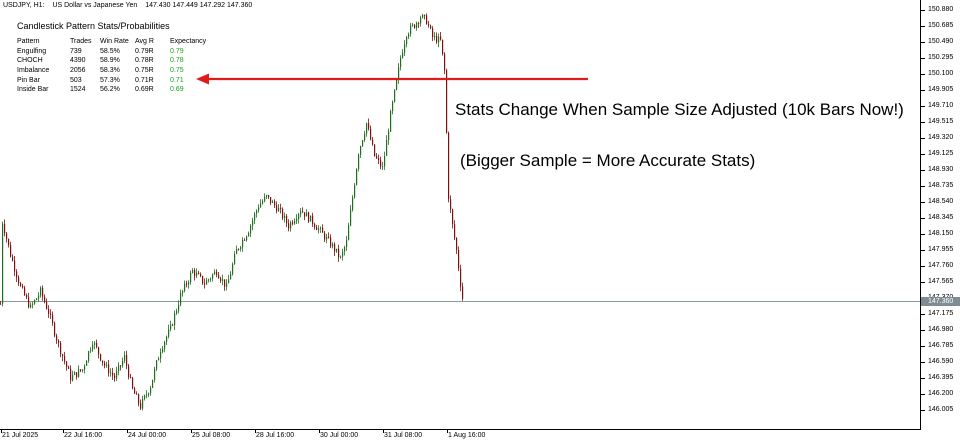  What do you see at coordinates (941, 25) in the screenshot?
I see `price-label: 150.685` at bounding box center [941, 25].